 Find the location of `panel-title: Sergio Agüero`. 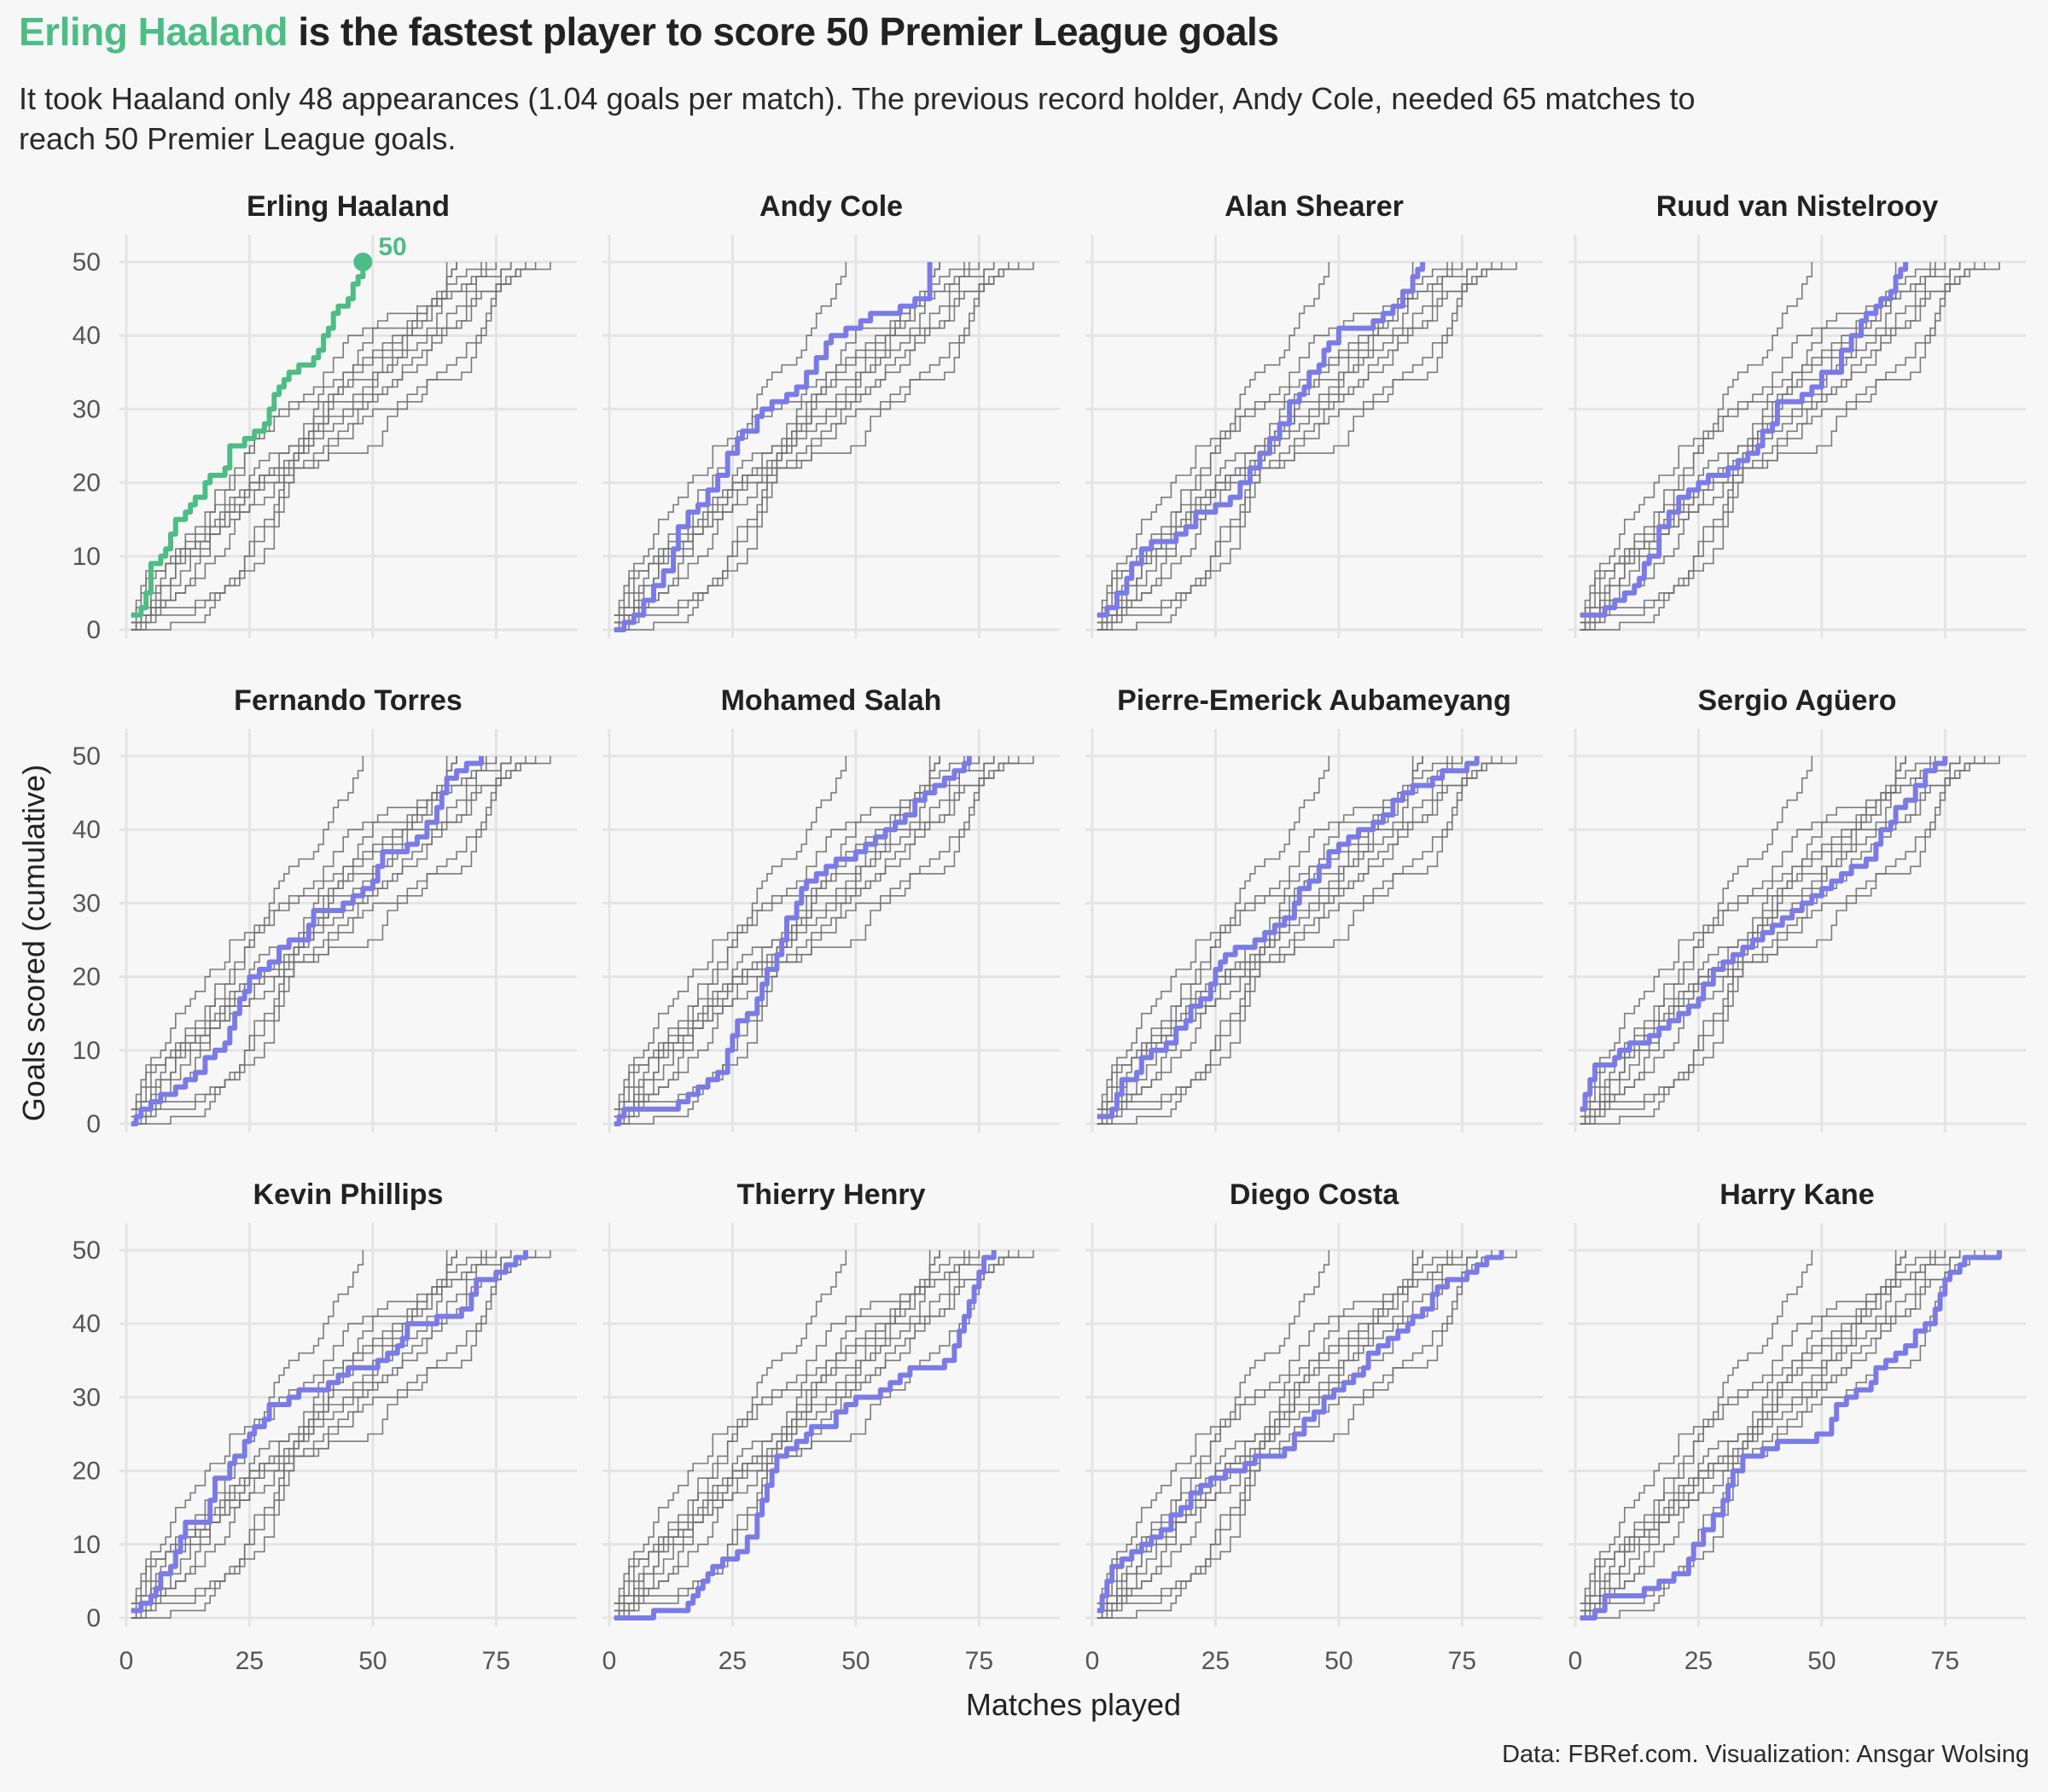

panel-title: Sergio Agüero is located at coordinates (1798, 700).